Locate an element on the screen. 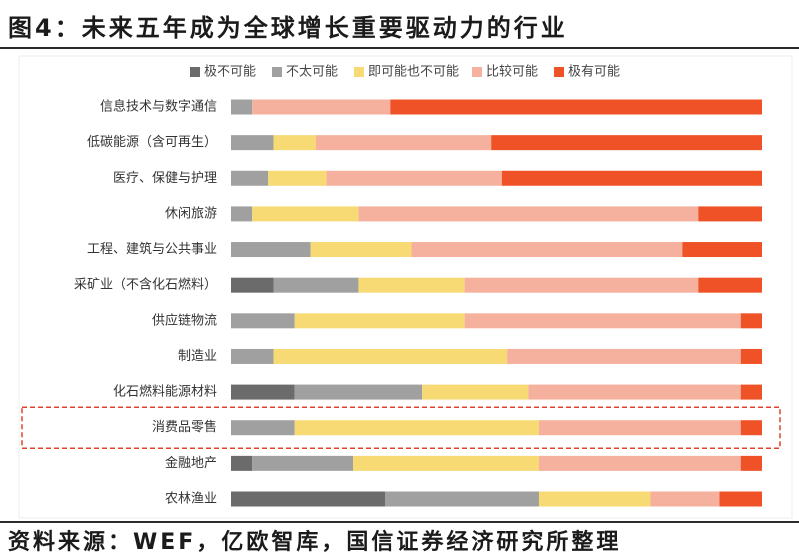 The image size is (799, 559). category-label: 农林渔业 is located at coordinates (191, 498).